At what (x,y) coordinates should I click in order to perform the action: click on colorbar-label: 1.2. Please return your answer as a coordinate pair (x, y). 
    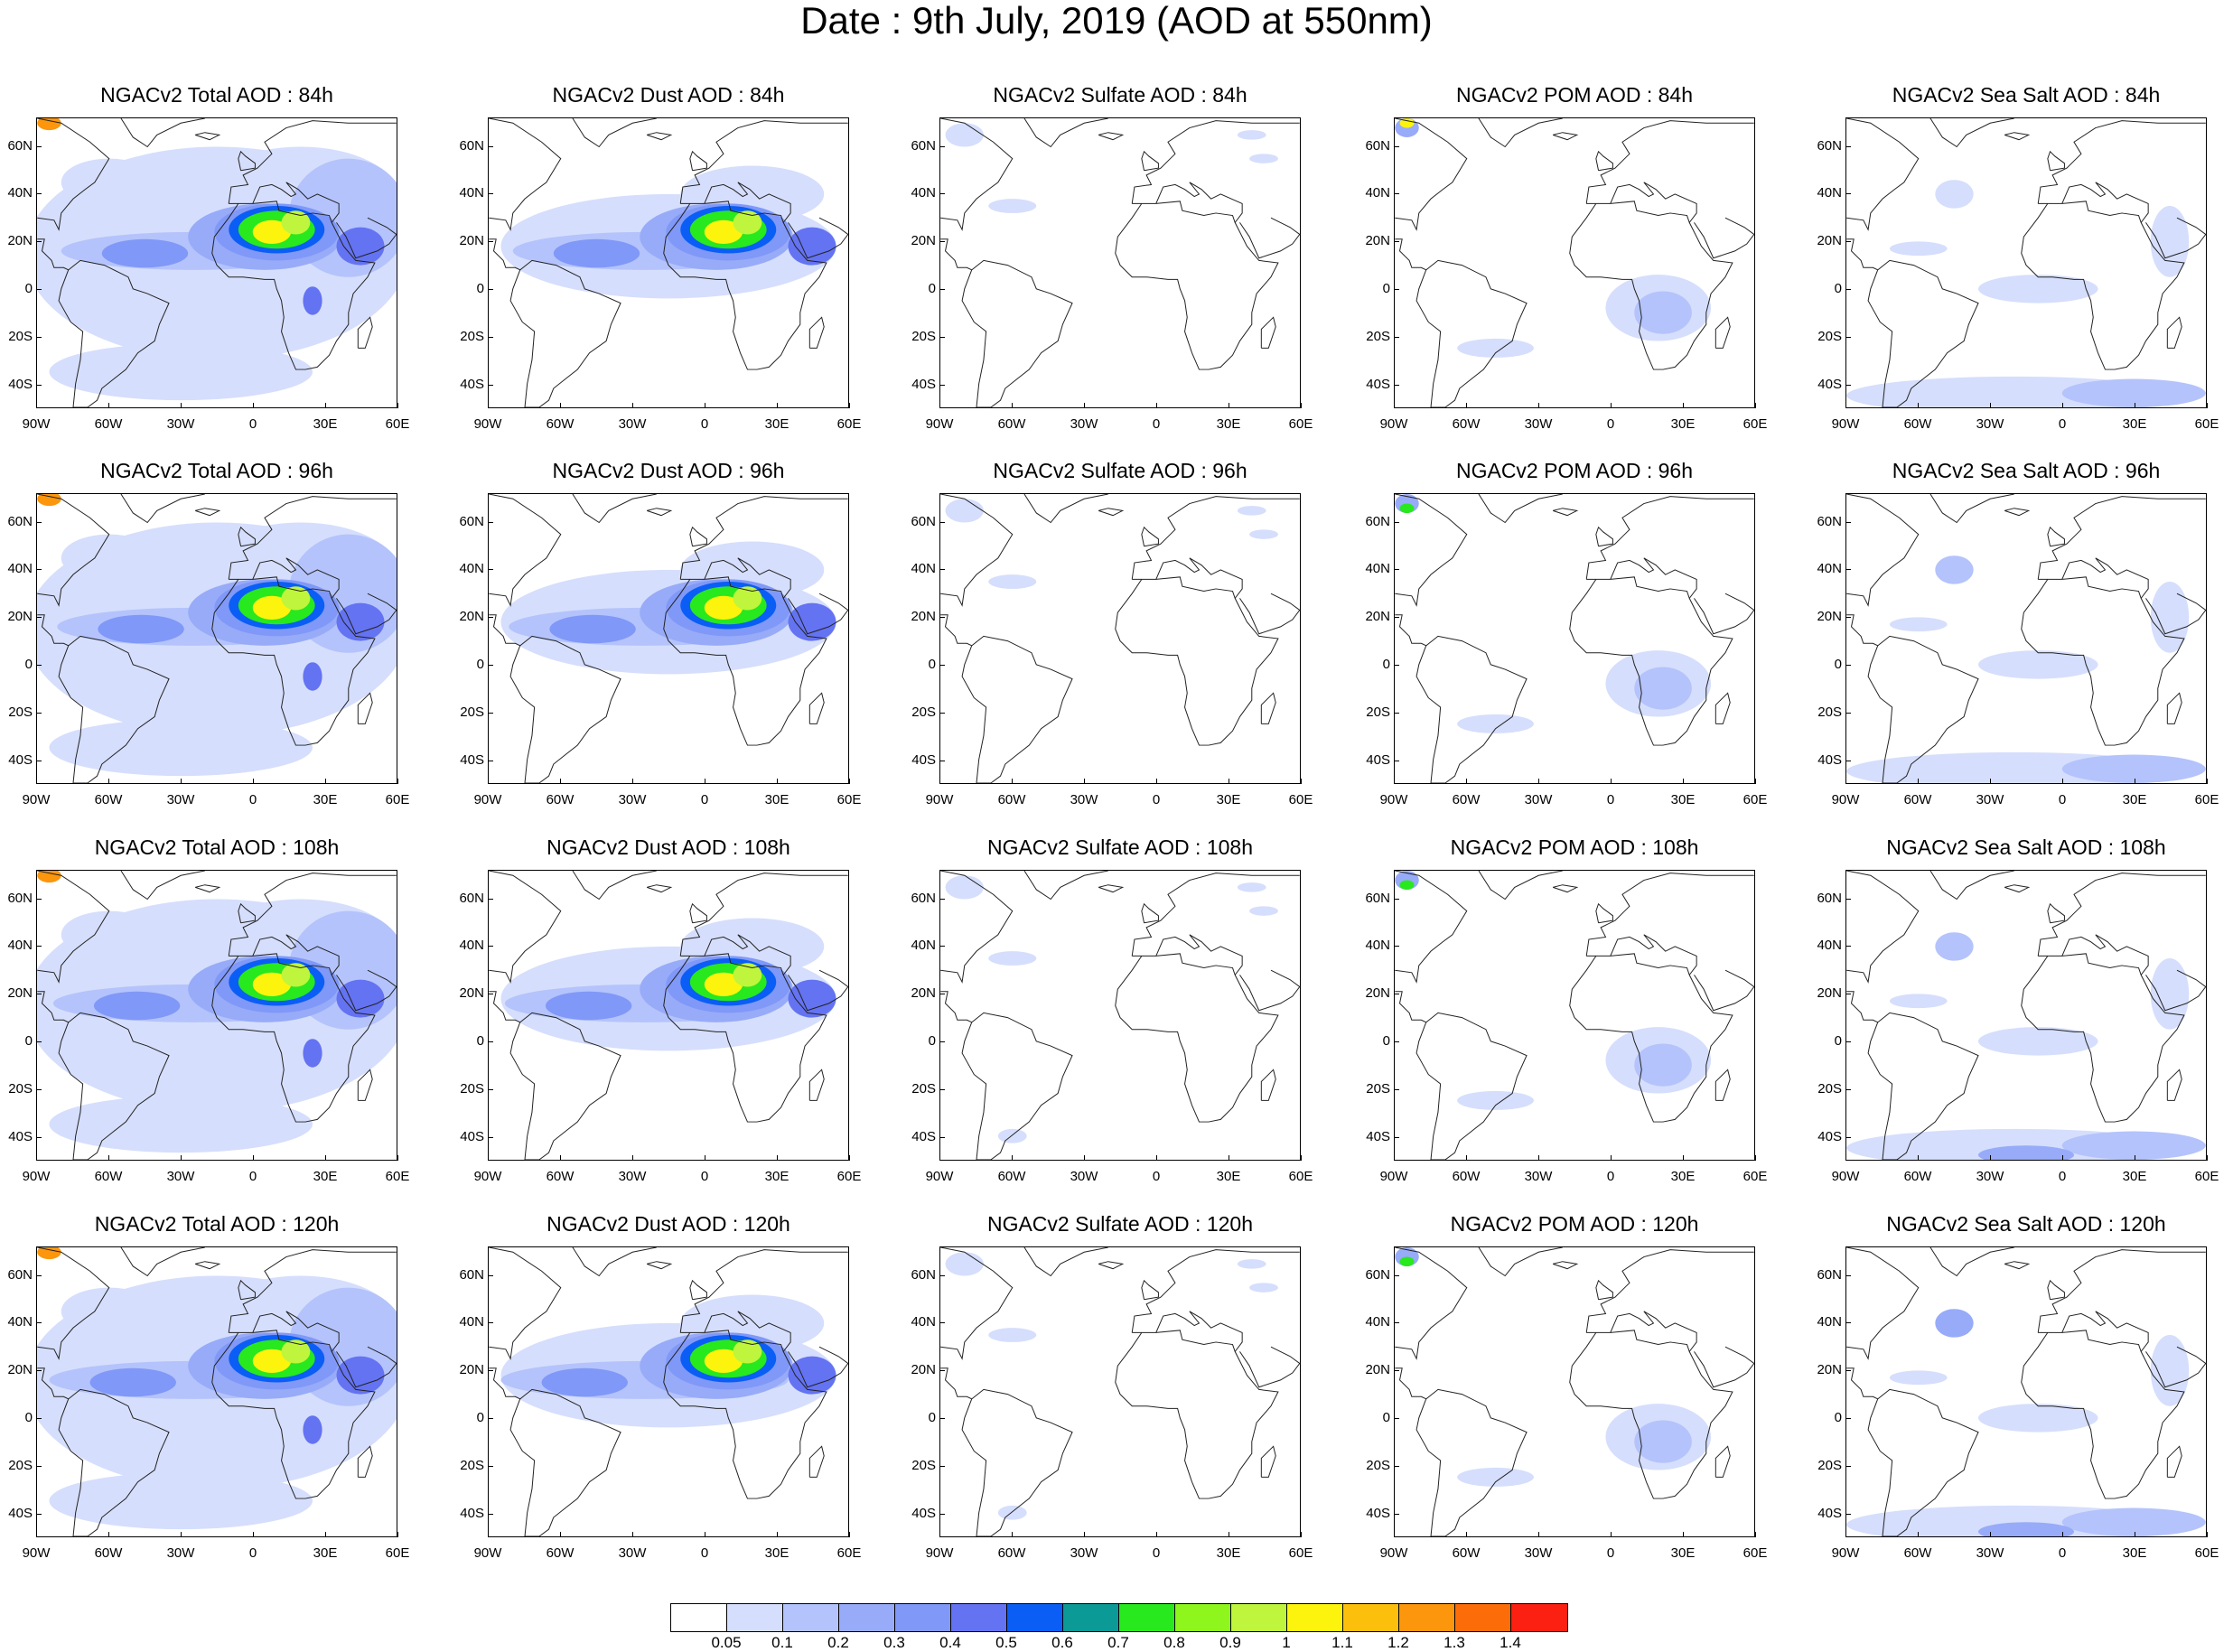
    Looking at the image, I should click on (1398, 1642).